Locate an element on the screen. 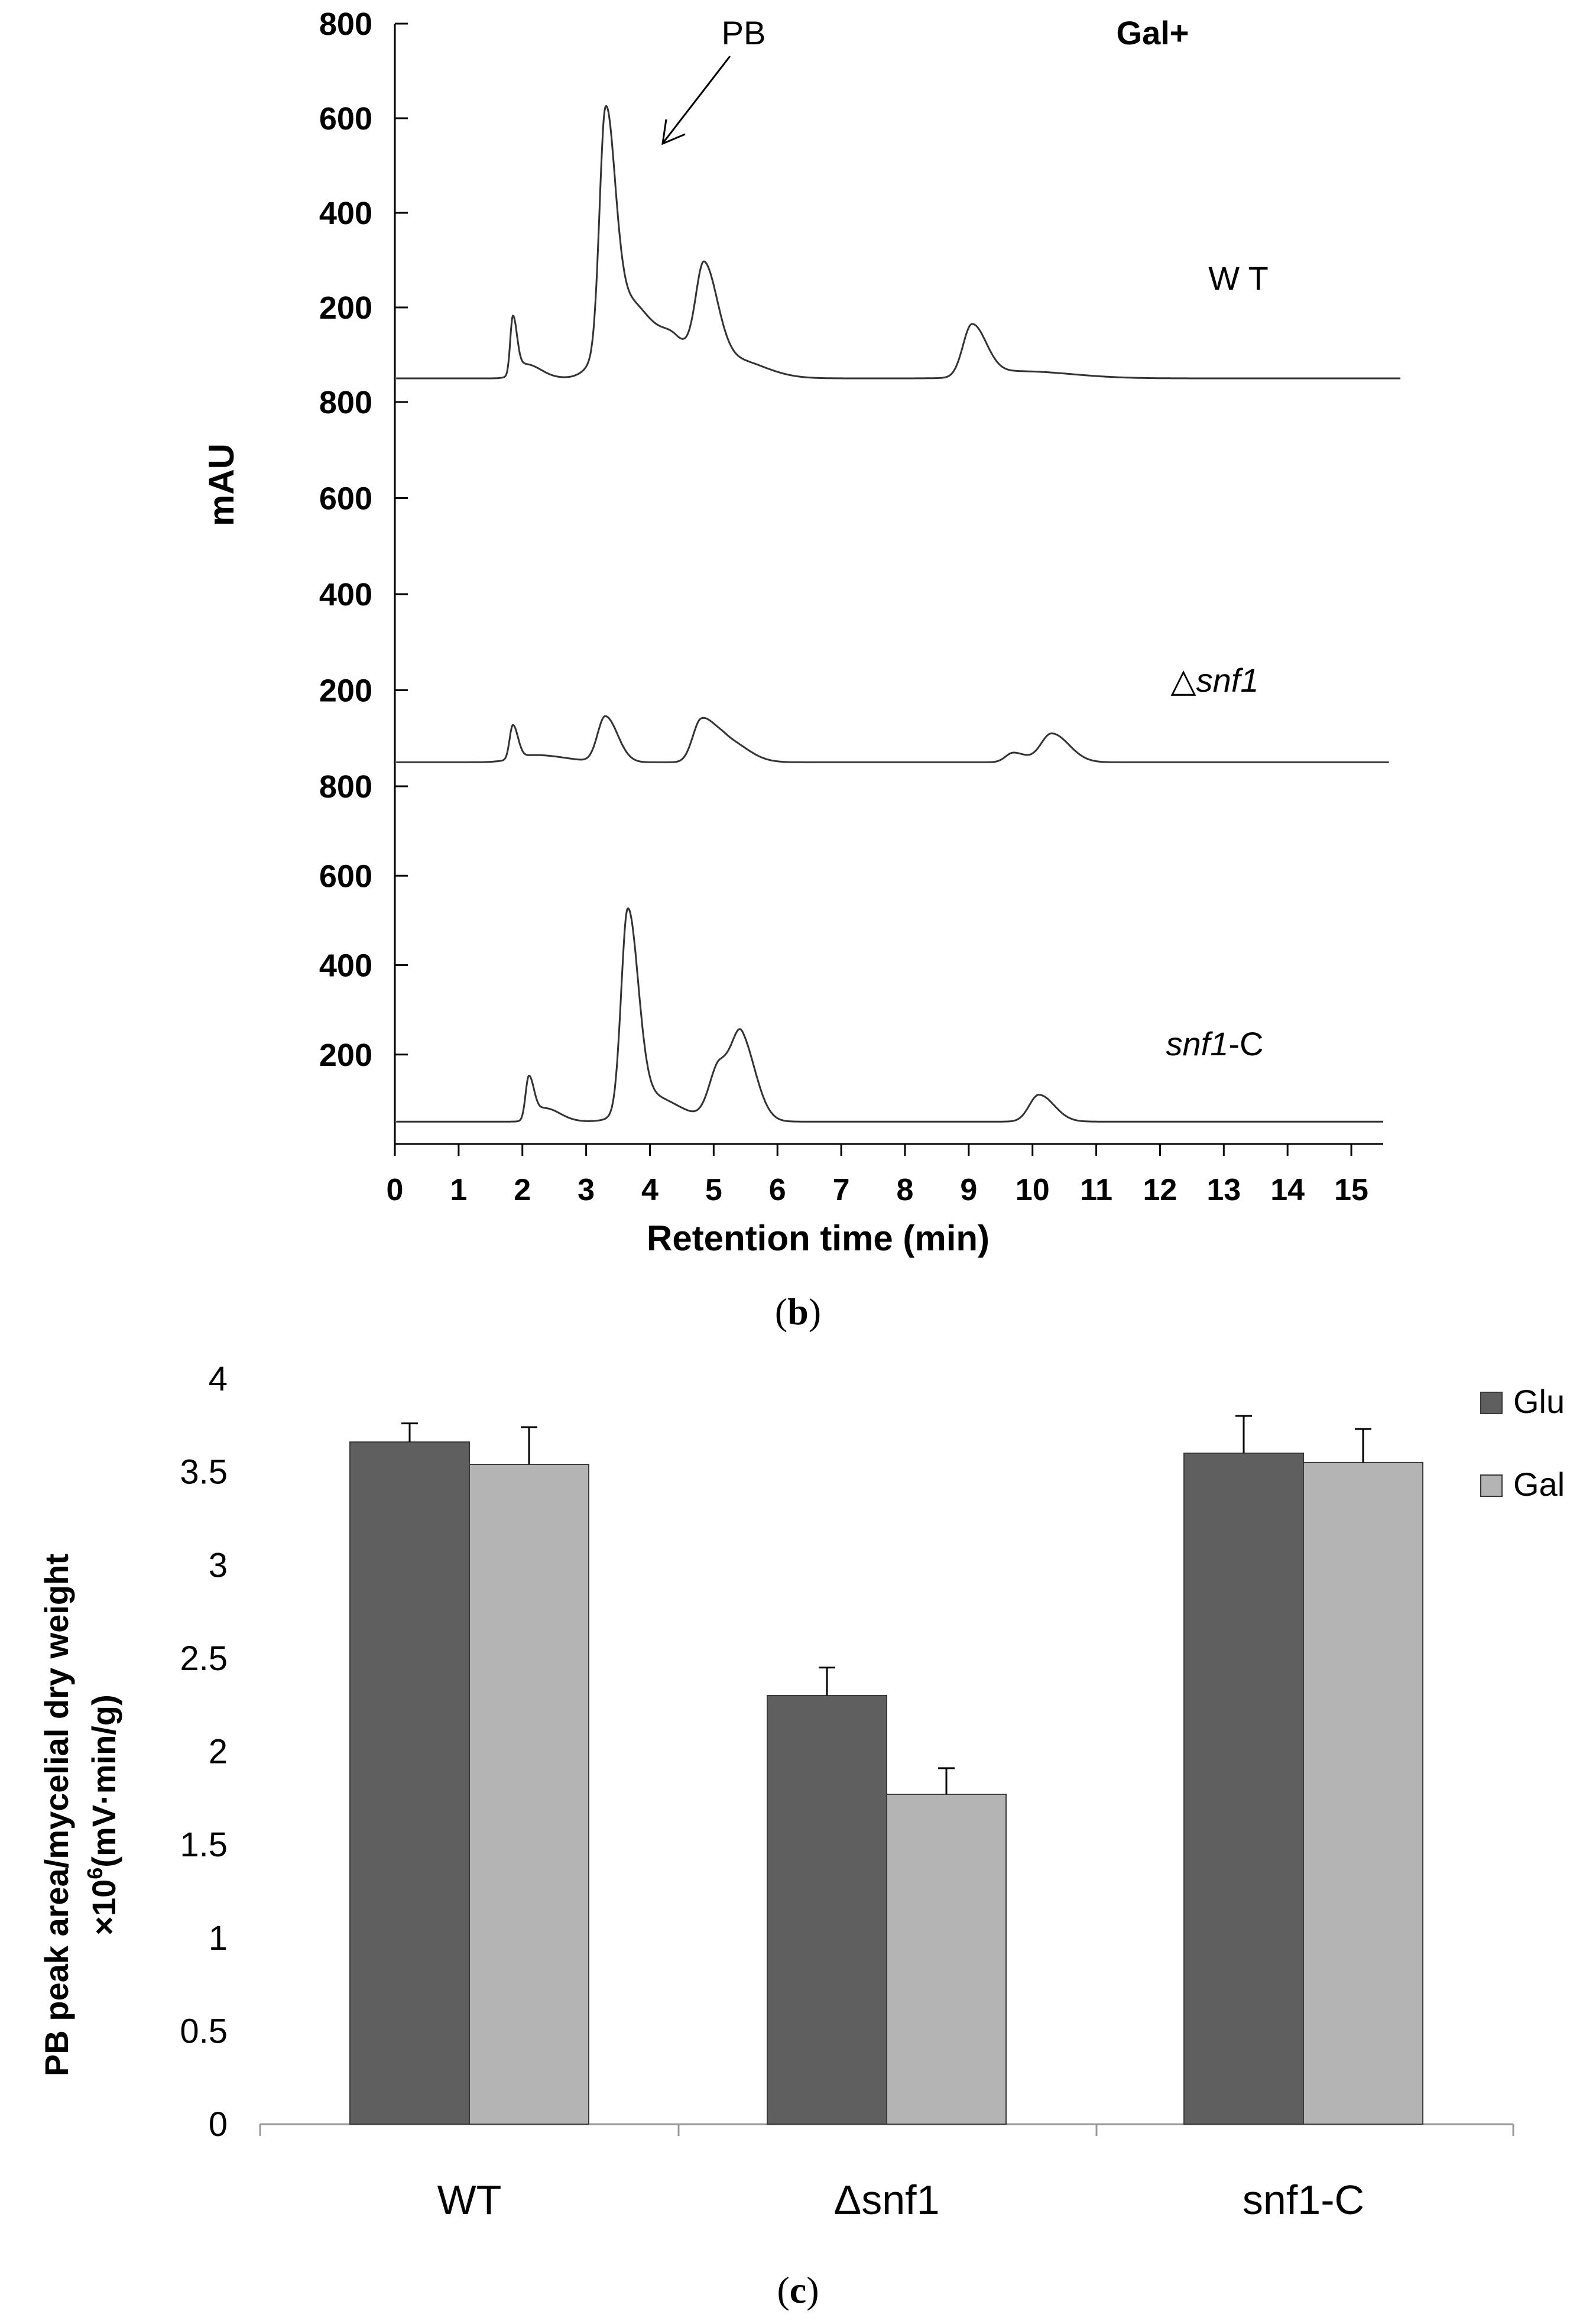 The image size is (1596, 2324). trace-label-snf1: △snf1 is located at coordinates (1215, 680).